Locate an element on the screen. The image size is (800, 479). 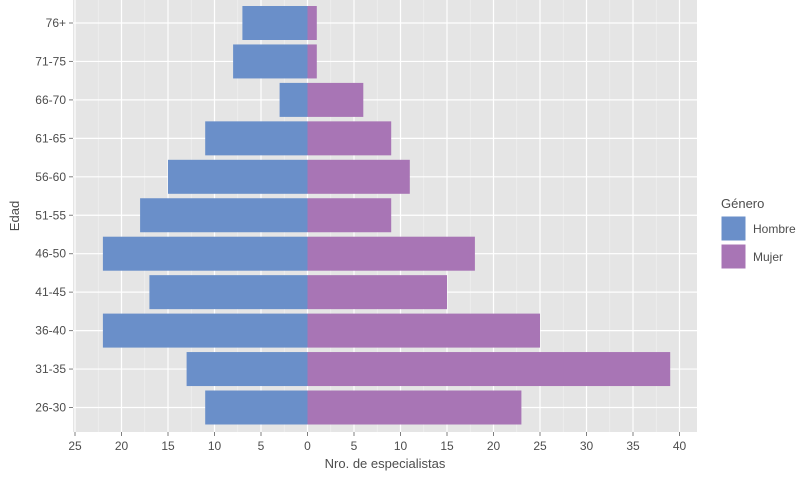
y-axis-title: Edad is located at coordinates (14, 216).